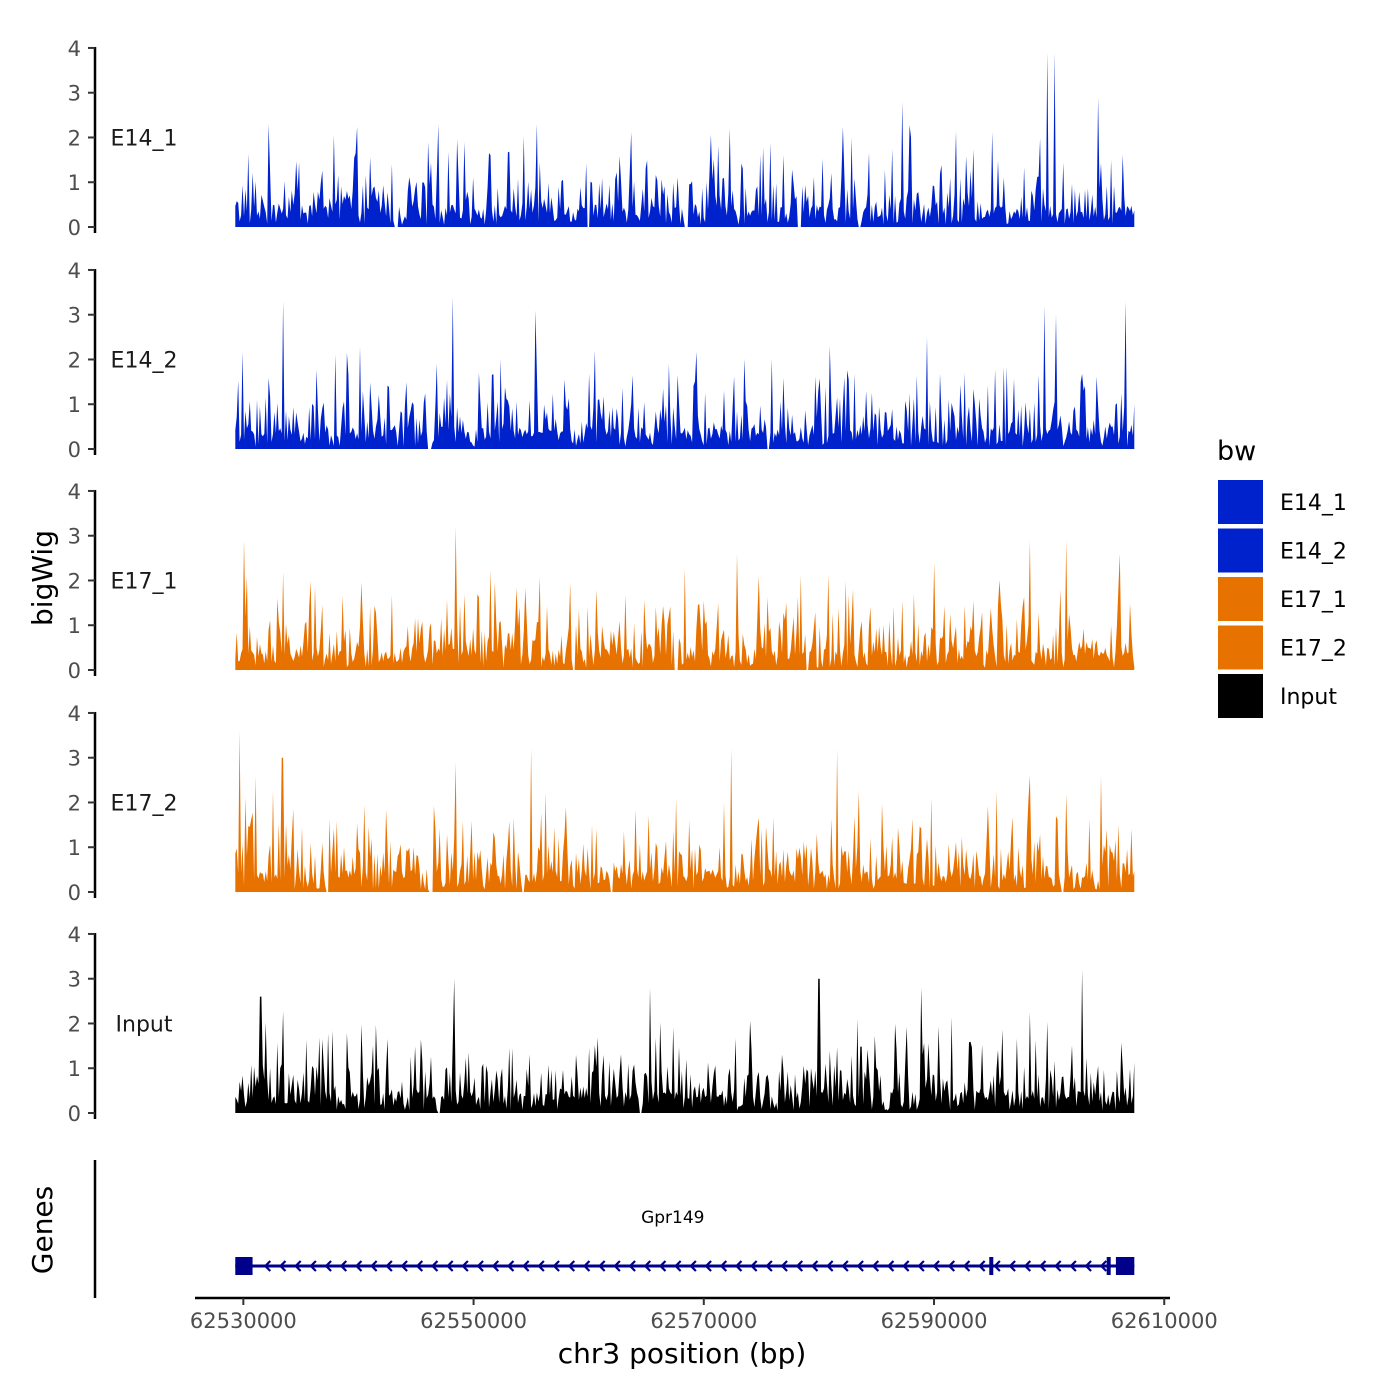 This screenshot has width=1400, height=1400. Describe the element at coordinates (144, 803) in the screenshot. I see `track-label: E17_2` at that location.